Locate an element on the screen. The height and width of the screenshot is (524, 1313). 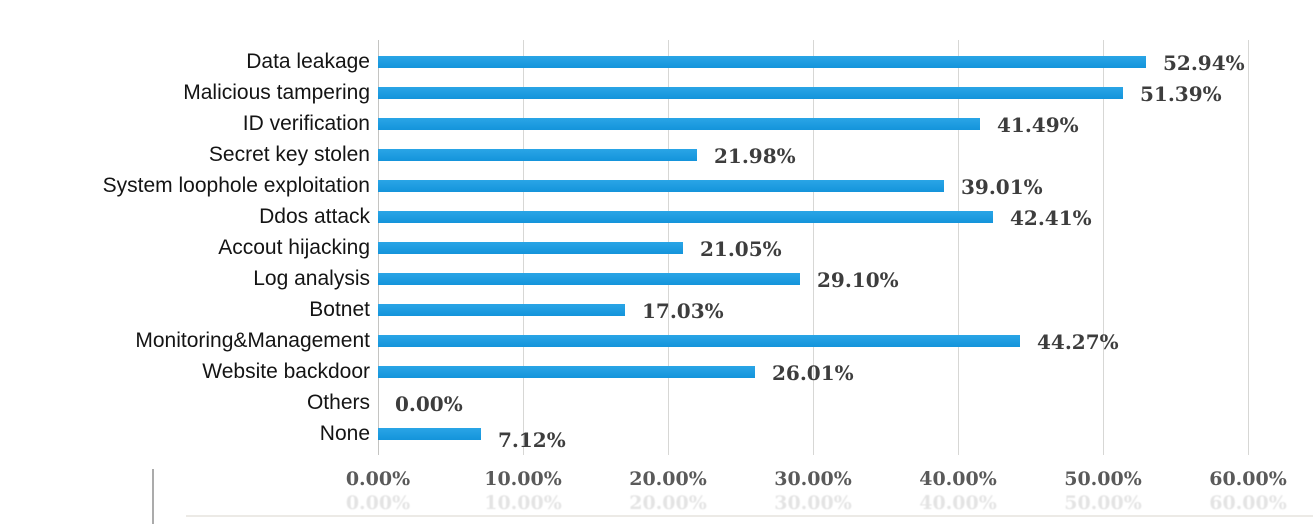
category-label: Malicious tampering is located at coordinates (276, 92).